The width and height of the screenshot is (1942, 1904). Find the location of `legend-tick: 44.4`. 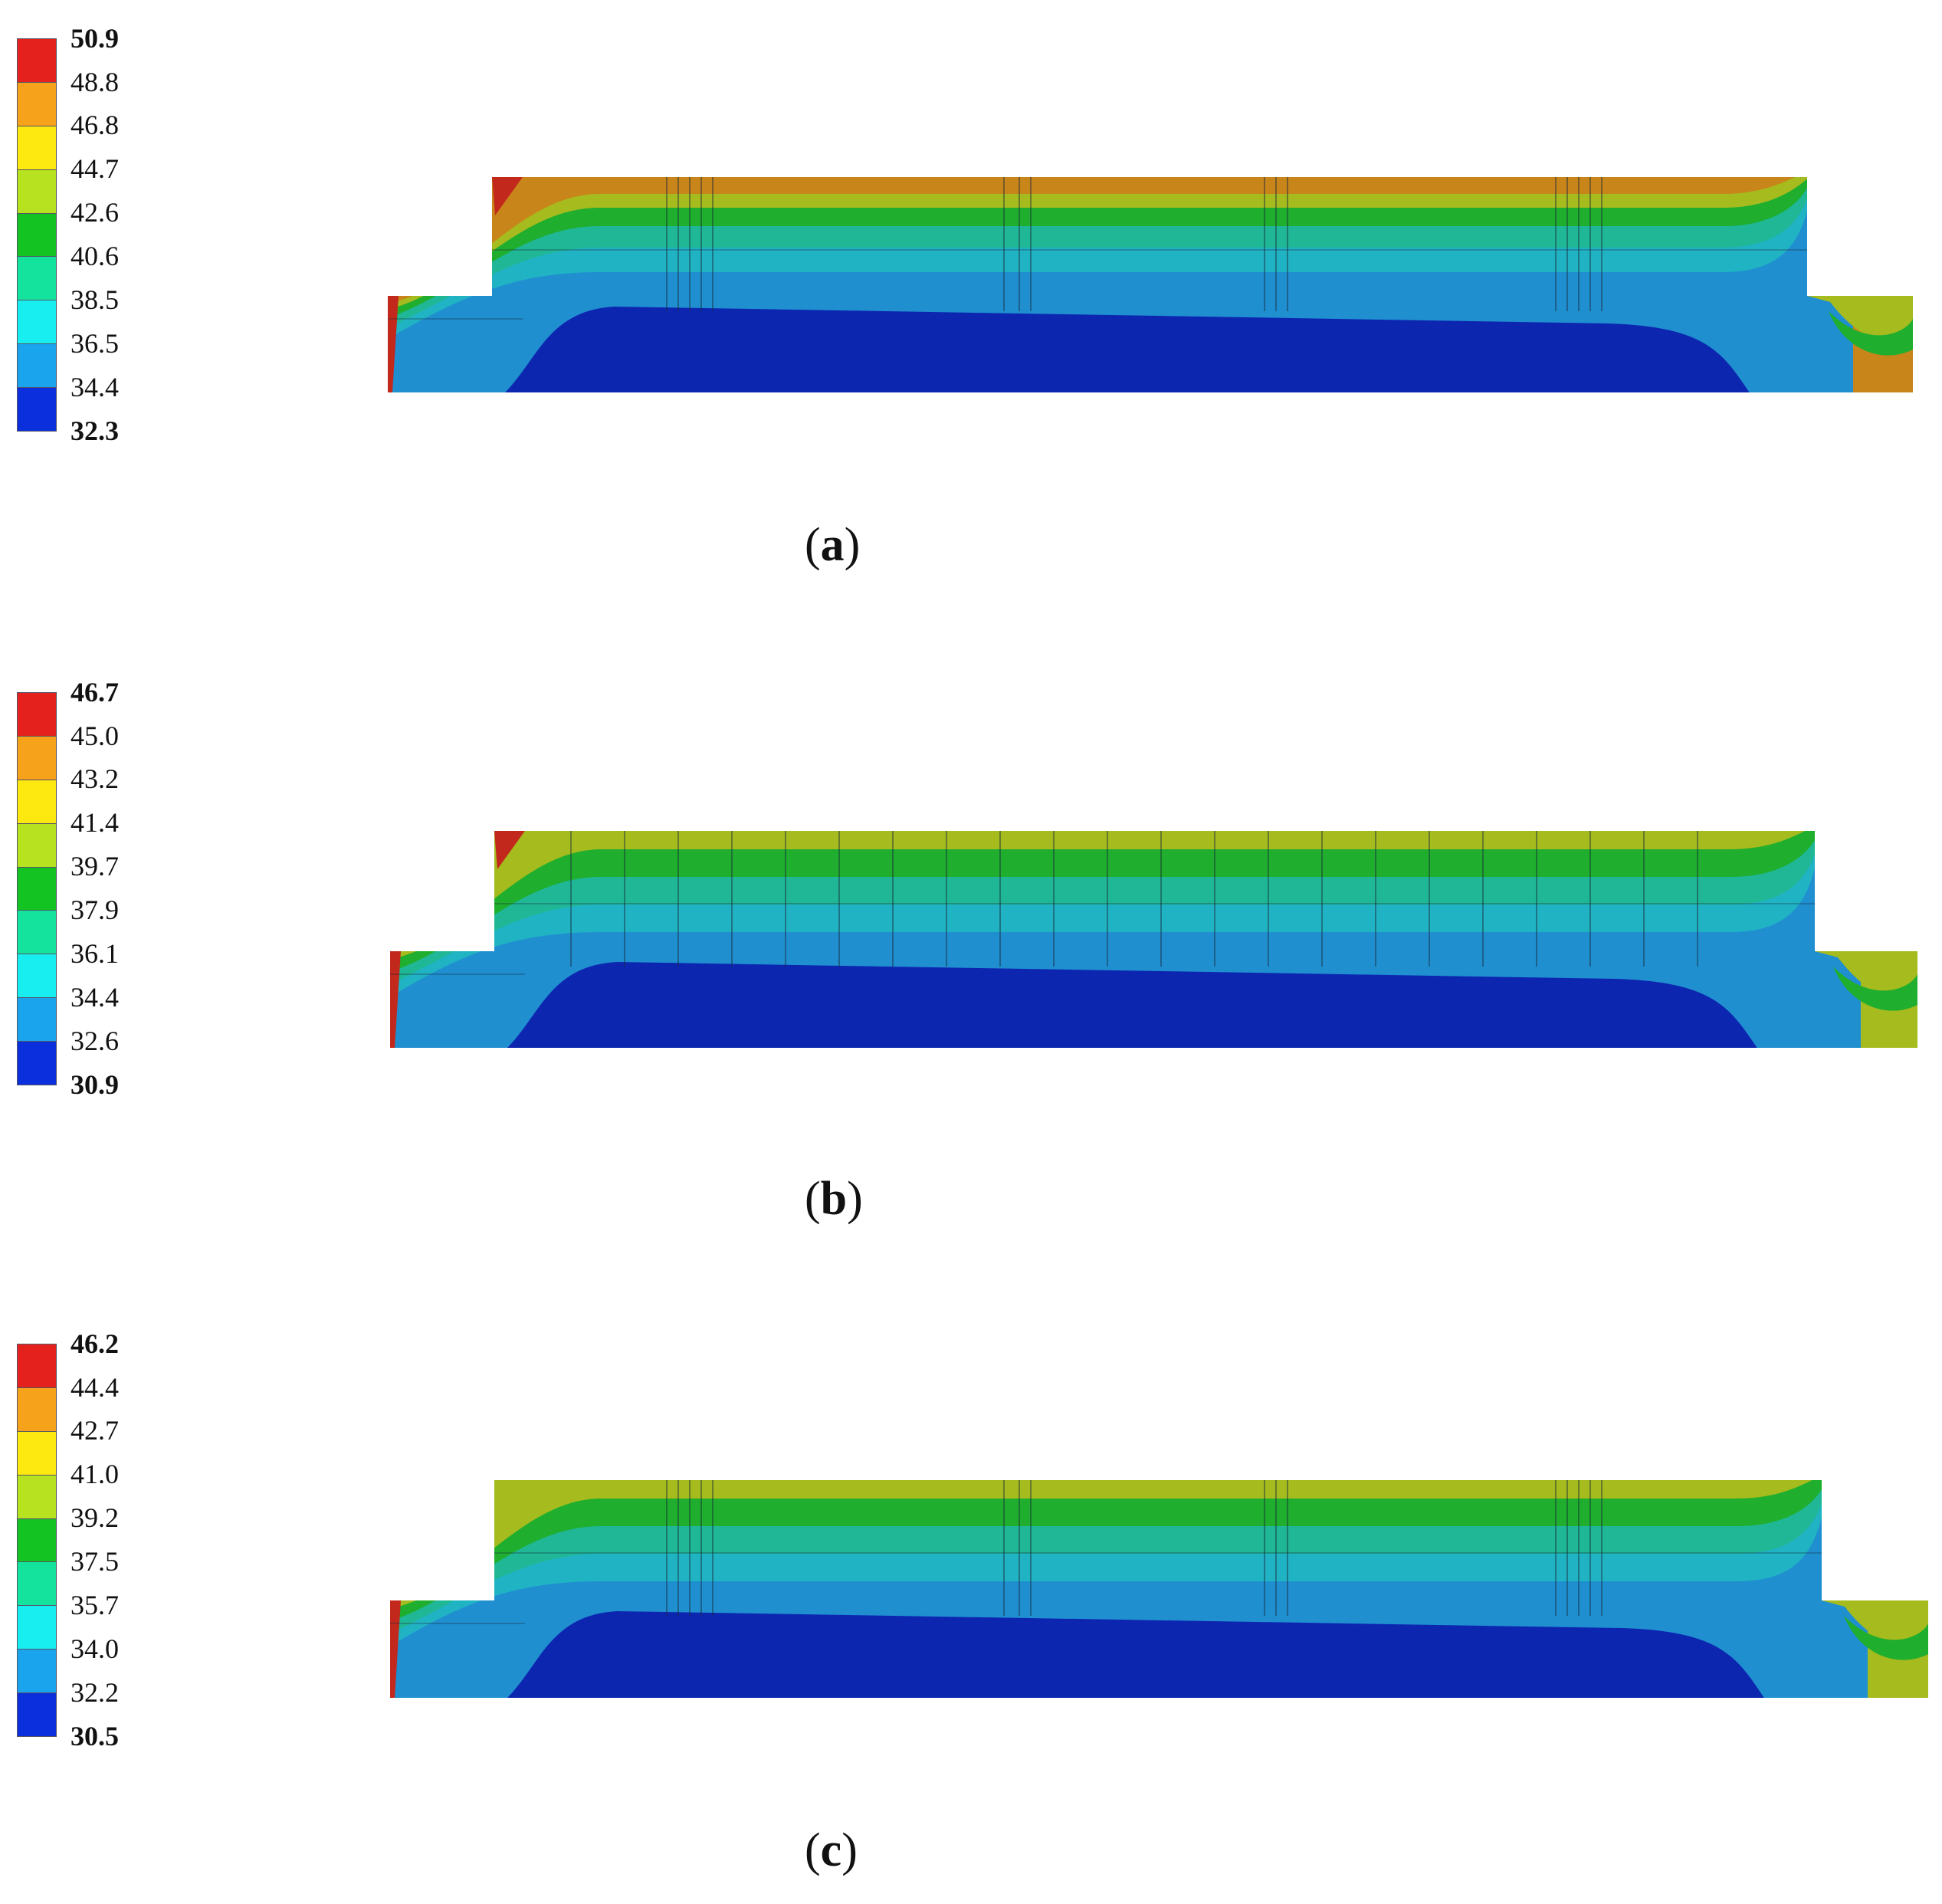

legend-tick: 44.4 is located at coordinates (95, 1387).